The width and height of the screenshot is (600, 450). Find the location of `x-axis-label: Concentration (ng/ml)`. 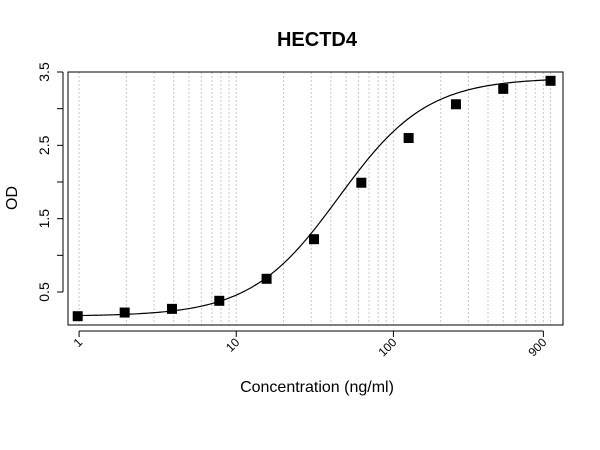

x-axis-label: Concentration (ng/ml) is located at coordinates (317, 387).